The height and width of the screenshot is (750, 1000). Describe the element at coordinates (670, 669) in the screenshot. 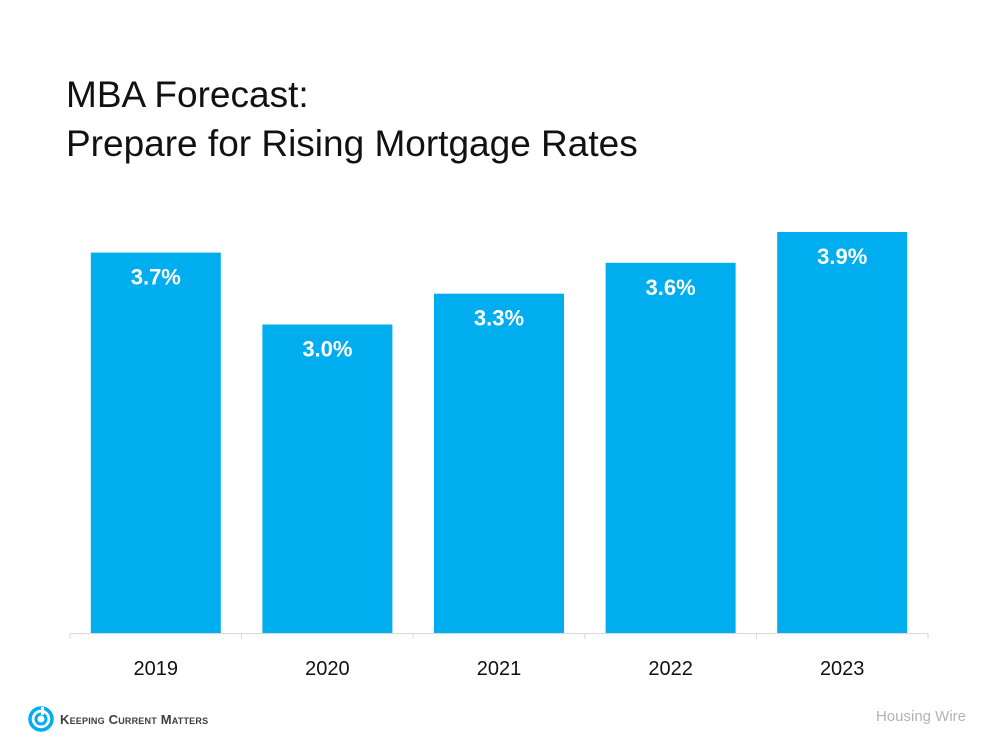

I see `x-tick-label-2022: 2022` at that location.